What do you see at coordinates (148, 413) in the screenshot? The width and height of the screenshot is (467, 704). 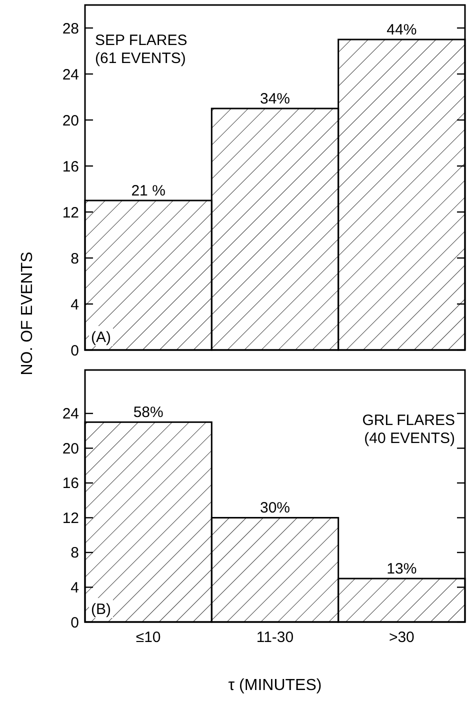 I see `annotation: 58%` at bounding box center [148, 413].